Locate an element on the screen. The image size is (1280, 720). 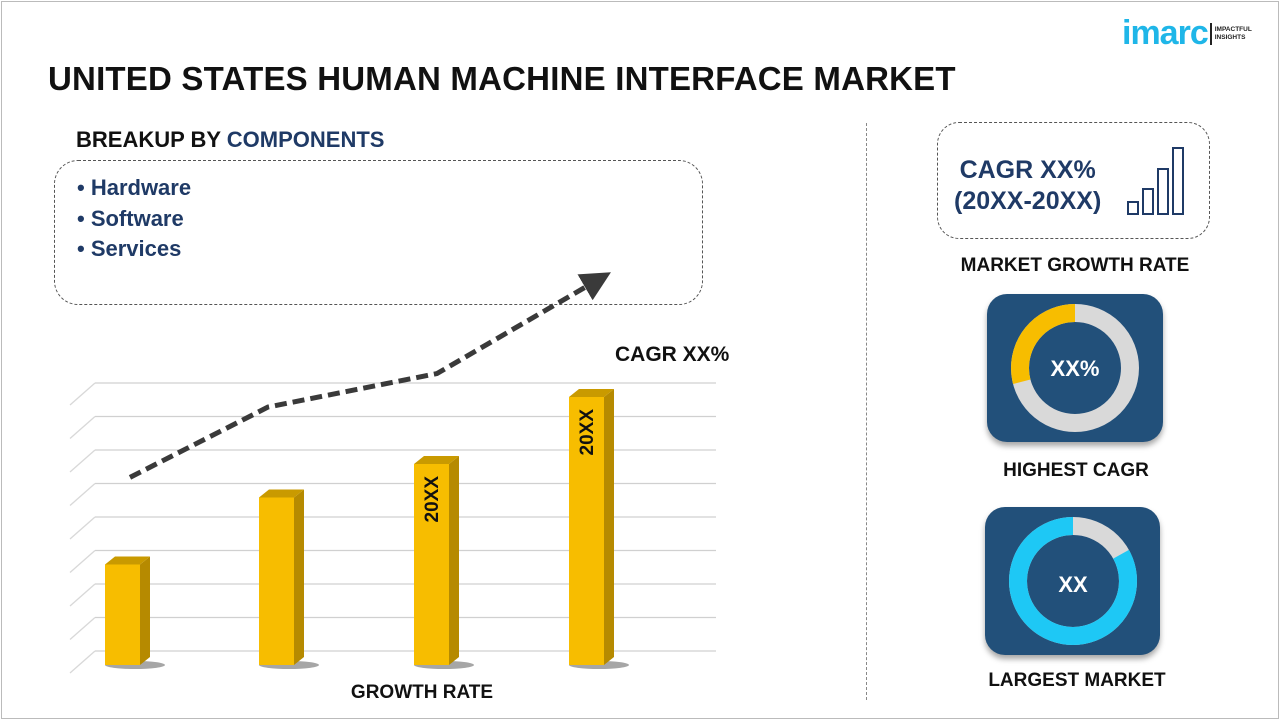
highest-cagr-label: HIGHEST CAGR is located at coordinates (1076, 470).